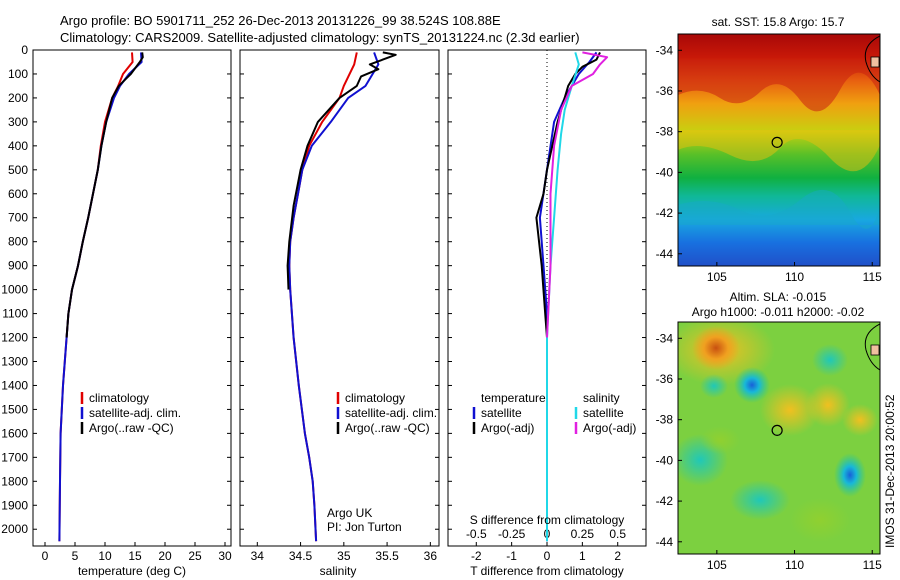 This screenshot has height=580, width=900. What do you see at coordinates (105, 556) in the screenshot?
I see `x-tick-label: 10` at bounding box center [105, 556].